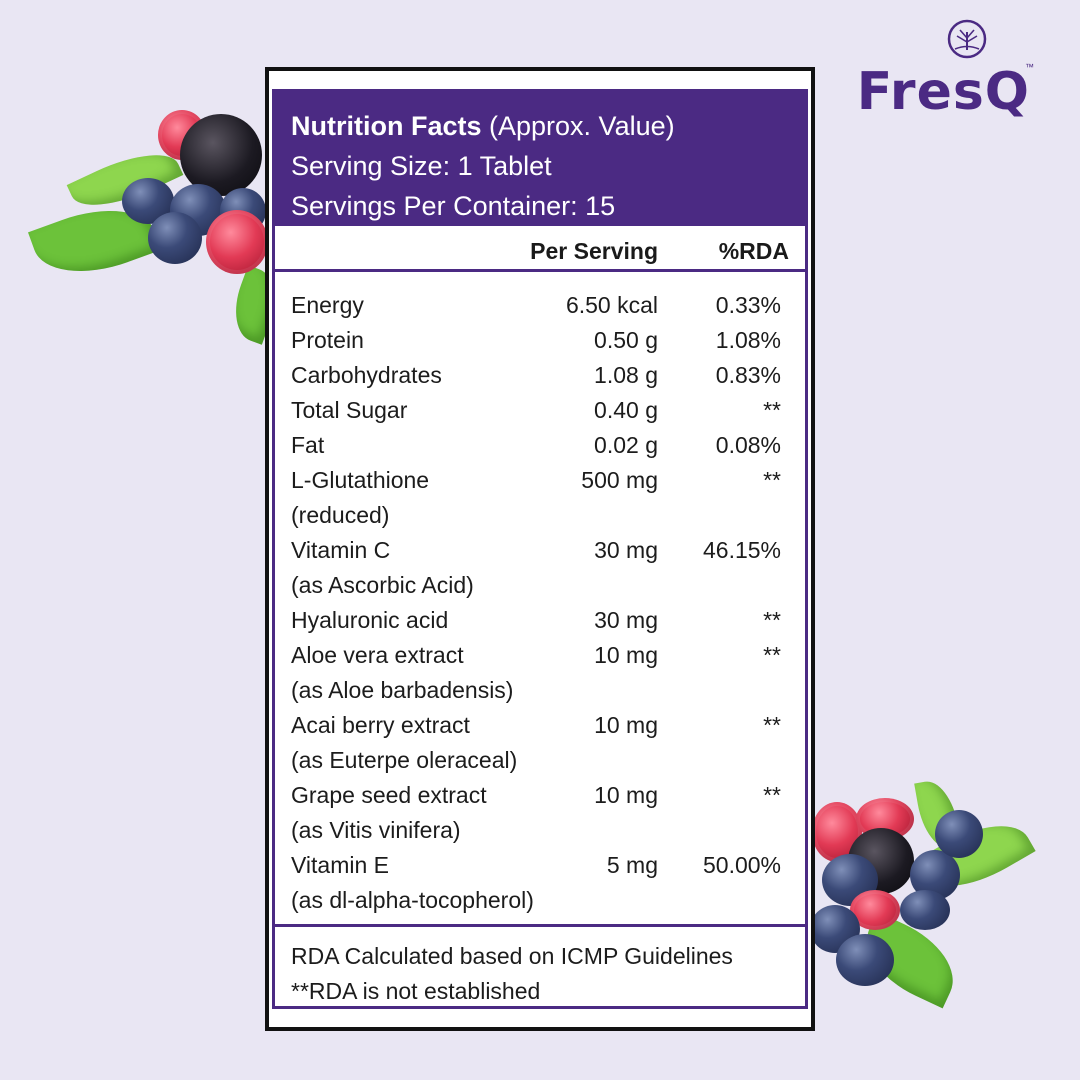 This screenshot has height=1080, width=1080. What do you see at coordinates (753, 251) in the screenshot?
I see `column-rda: %RDA` at bounding box center [753, 251].